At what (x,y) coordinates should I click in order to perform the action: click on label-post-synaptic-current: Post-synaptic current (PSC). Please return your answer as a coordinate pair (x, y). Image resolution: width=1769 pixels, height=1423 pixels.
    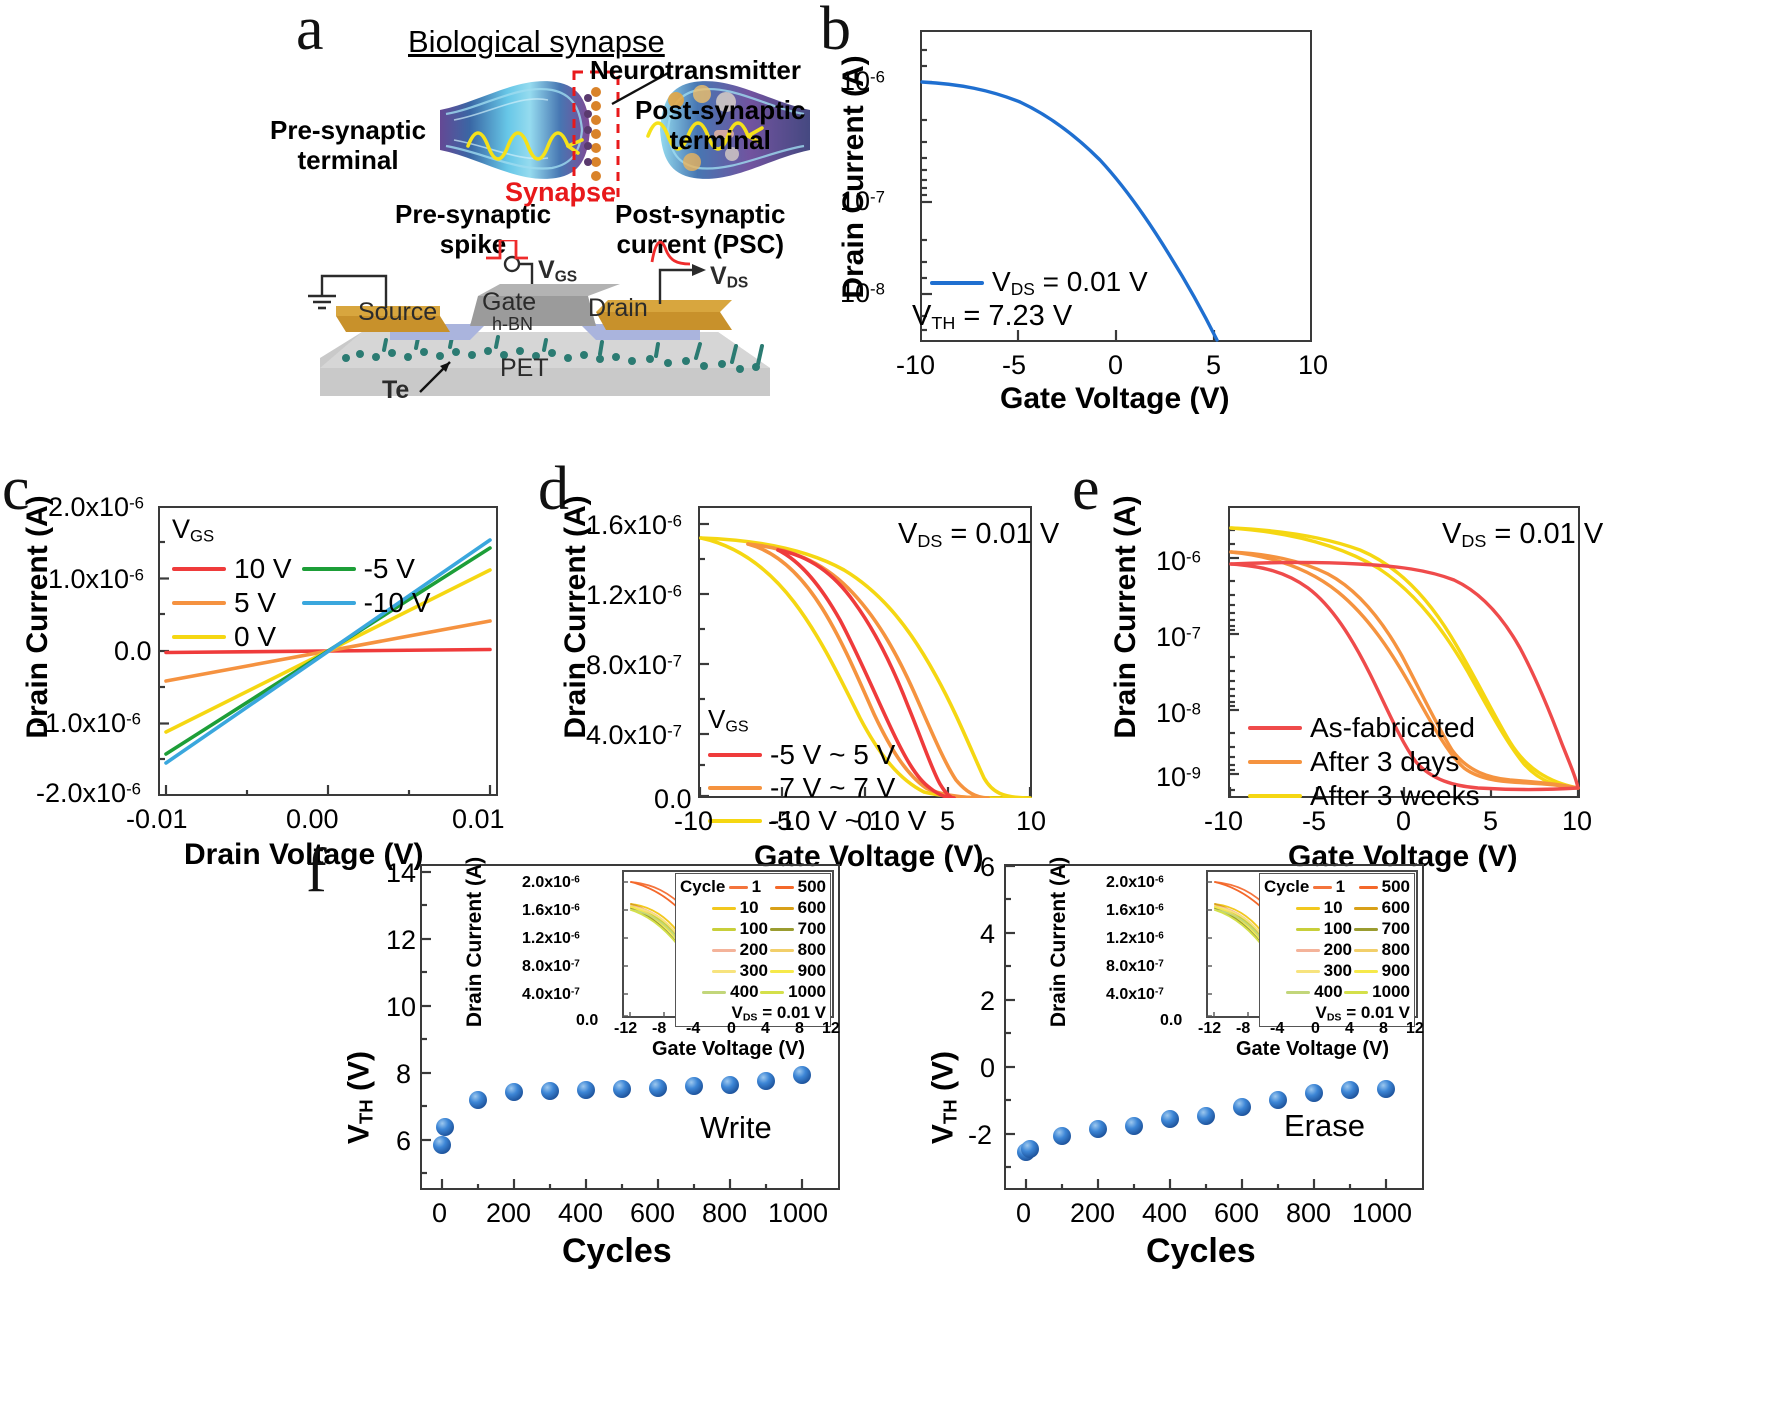
    Looking at the image, I should click on (700, 229).